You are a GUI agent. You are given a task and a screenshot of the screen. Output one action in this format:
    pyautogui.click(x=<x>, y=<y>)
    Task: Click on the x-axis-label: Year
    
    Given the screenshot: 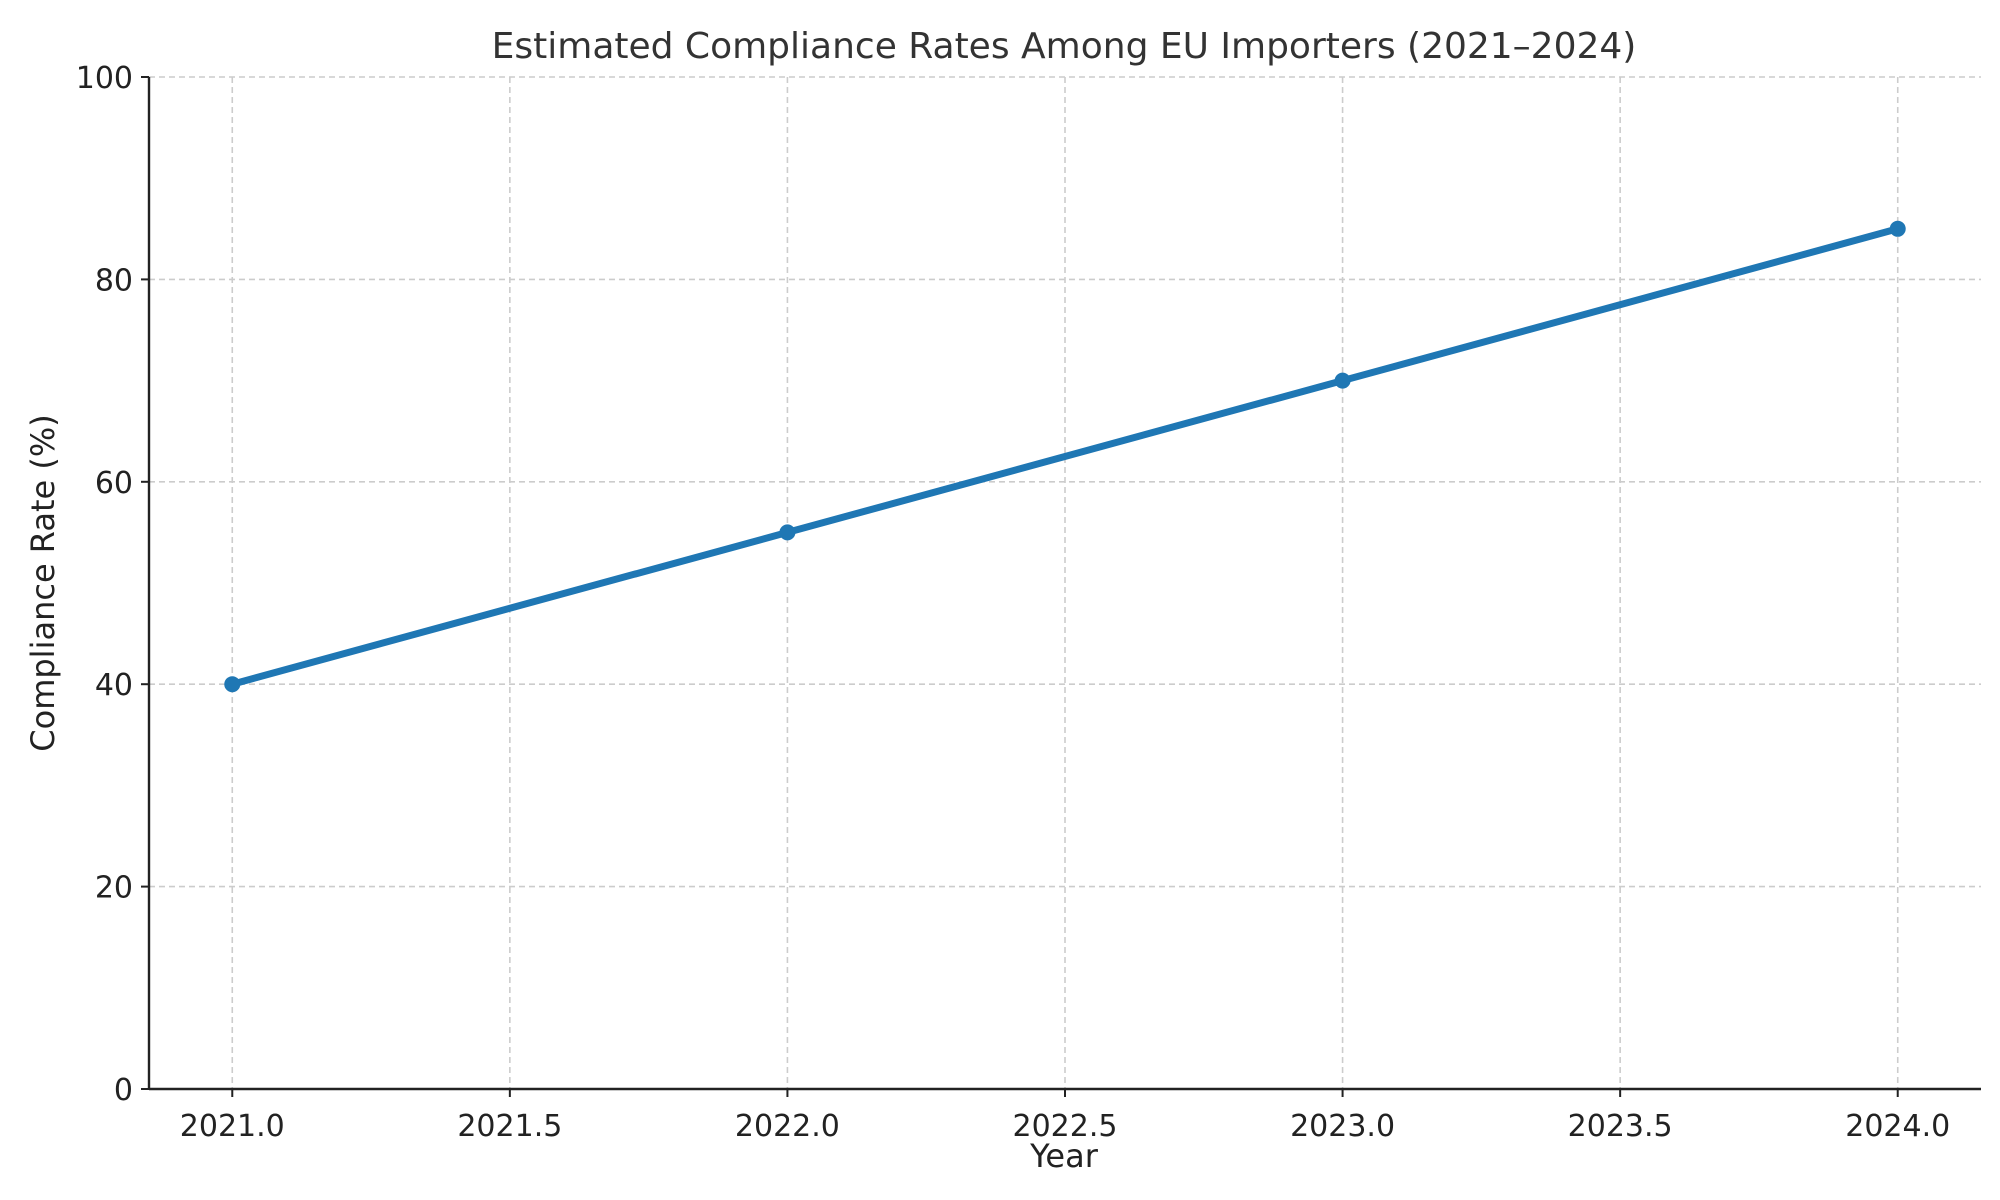 What is the action you would take?
    pyautogui.click(x=1064, y=1156)
    